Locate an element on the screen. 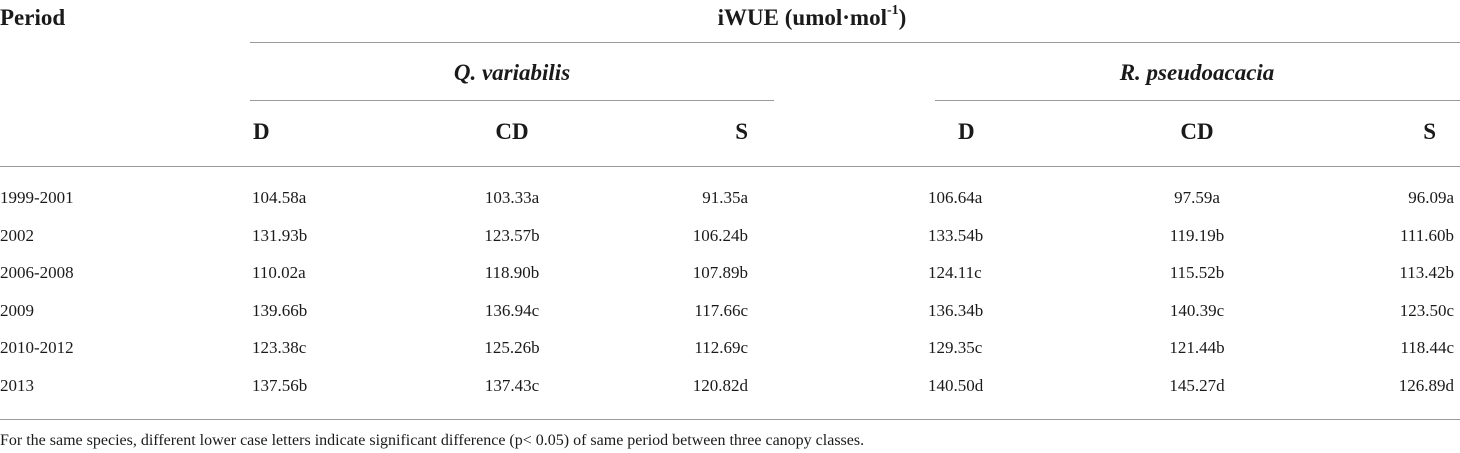 This screenshot has height=453, width=1460. table-cell: 137.56b is located at coordinates (280, 385).